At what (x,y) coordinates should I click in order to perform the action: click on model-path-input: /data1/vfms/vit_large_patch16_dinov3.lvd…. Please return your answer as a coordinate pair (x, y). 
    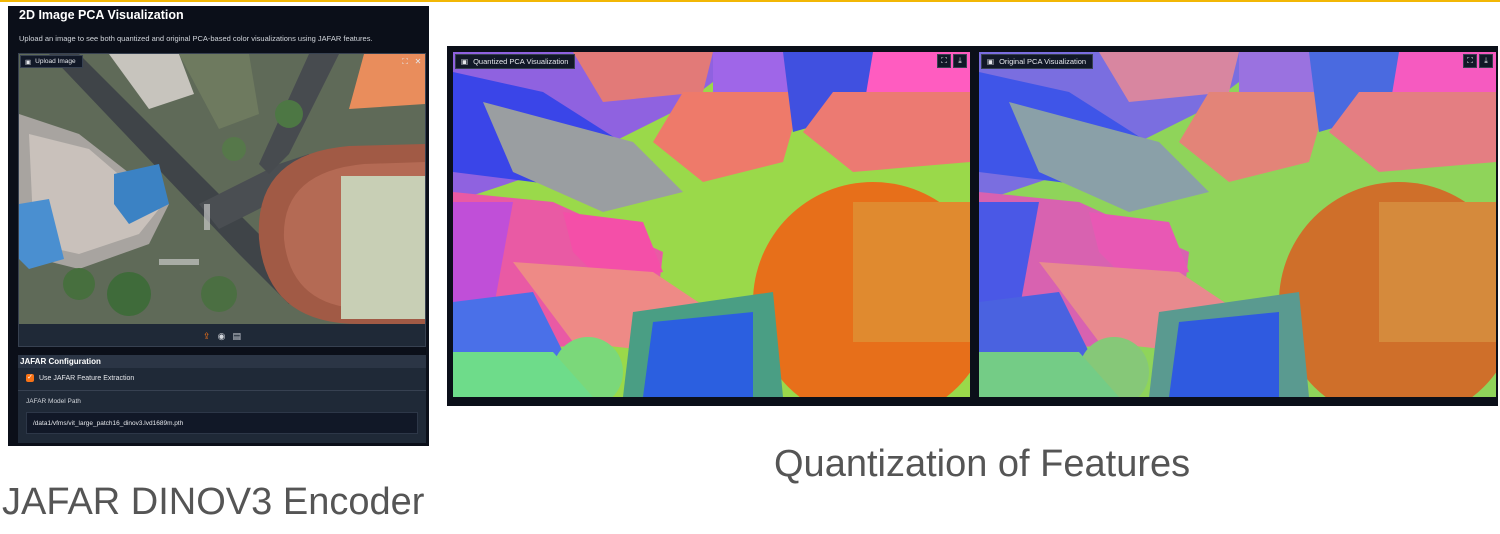
    Looking at the image, I should click on (222, 423).